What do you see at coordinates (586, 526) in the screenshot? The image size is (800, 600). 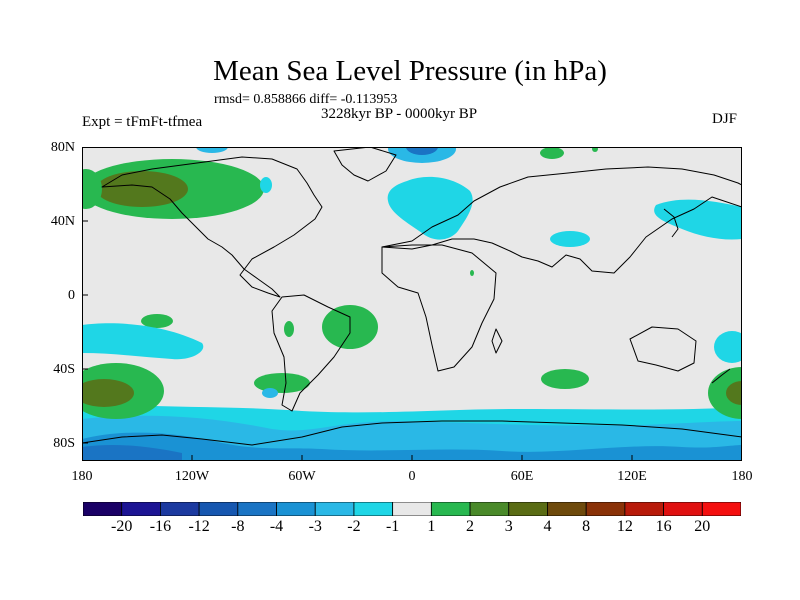 I see `colorbar-label: 8` at bounding box center [586, 526].